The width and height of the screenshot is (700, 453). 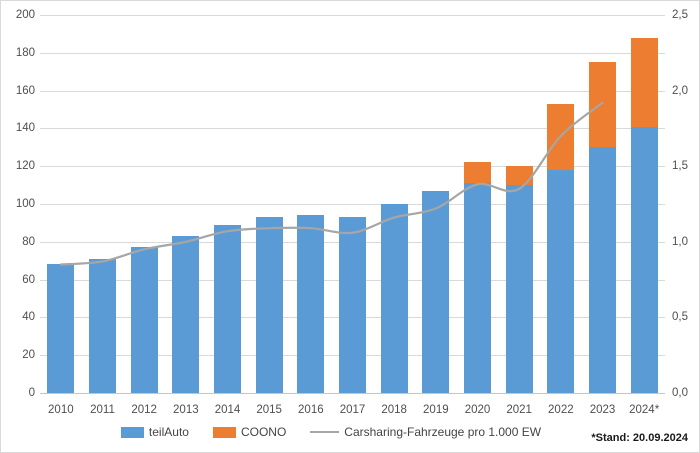 I want to click on line-swatch-icon, so click(x=325, y=432).